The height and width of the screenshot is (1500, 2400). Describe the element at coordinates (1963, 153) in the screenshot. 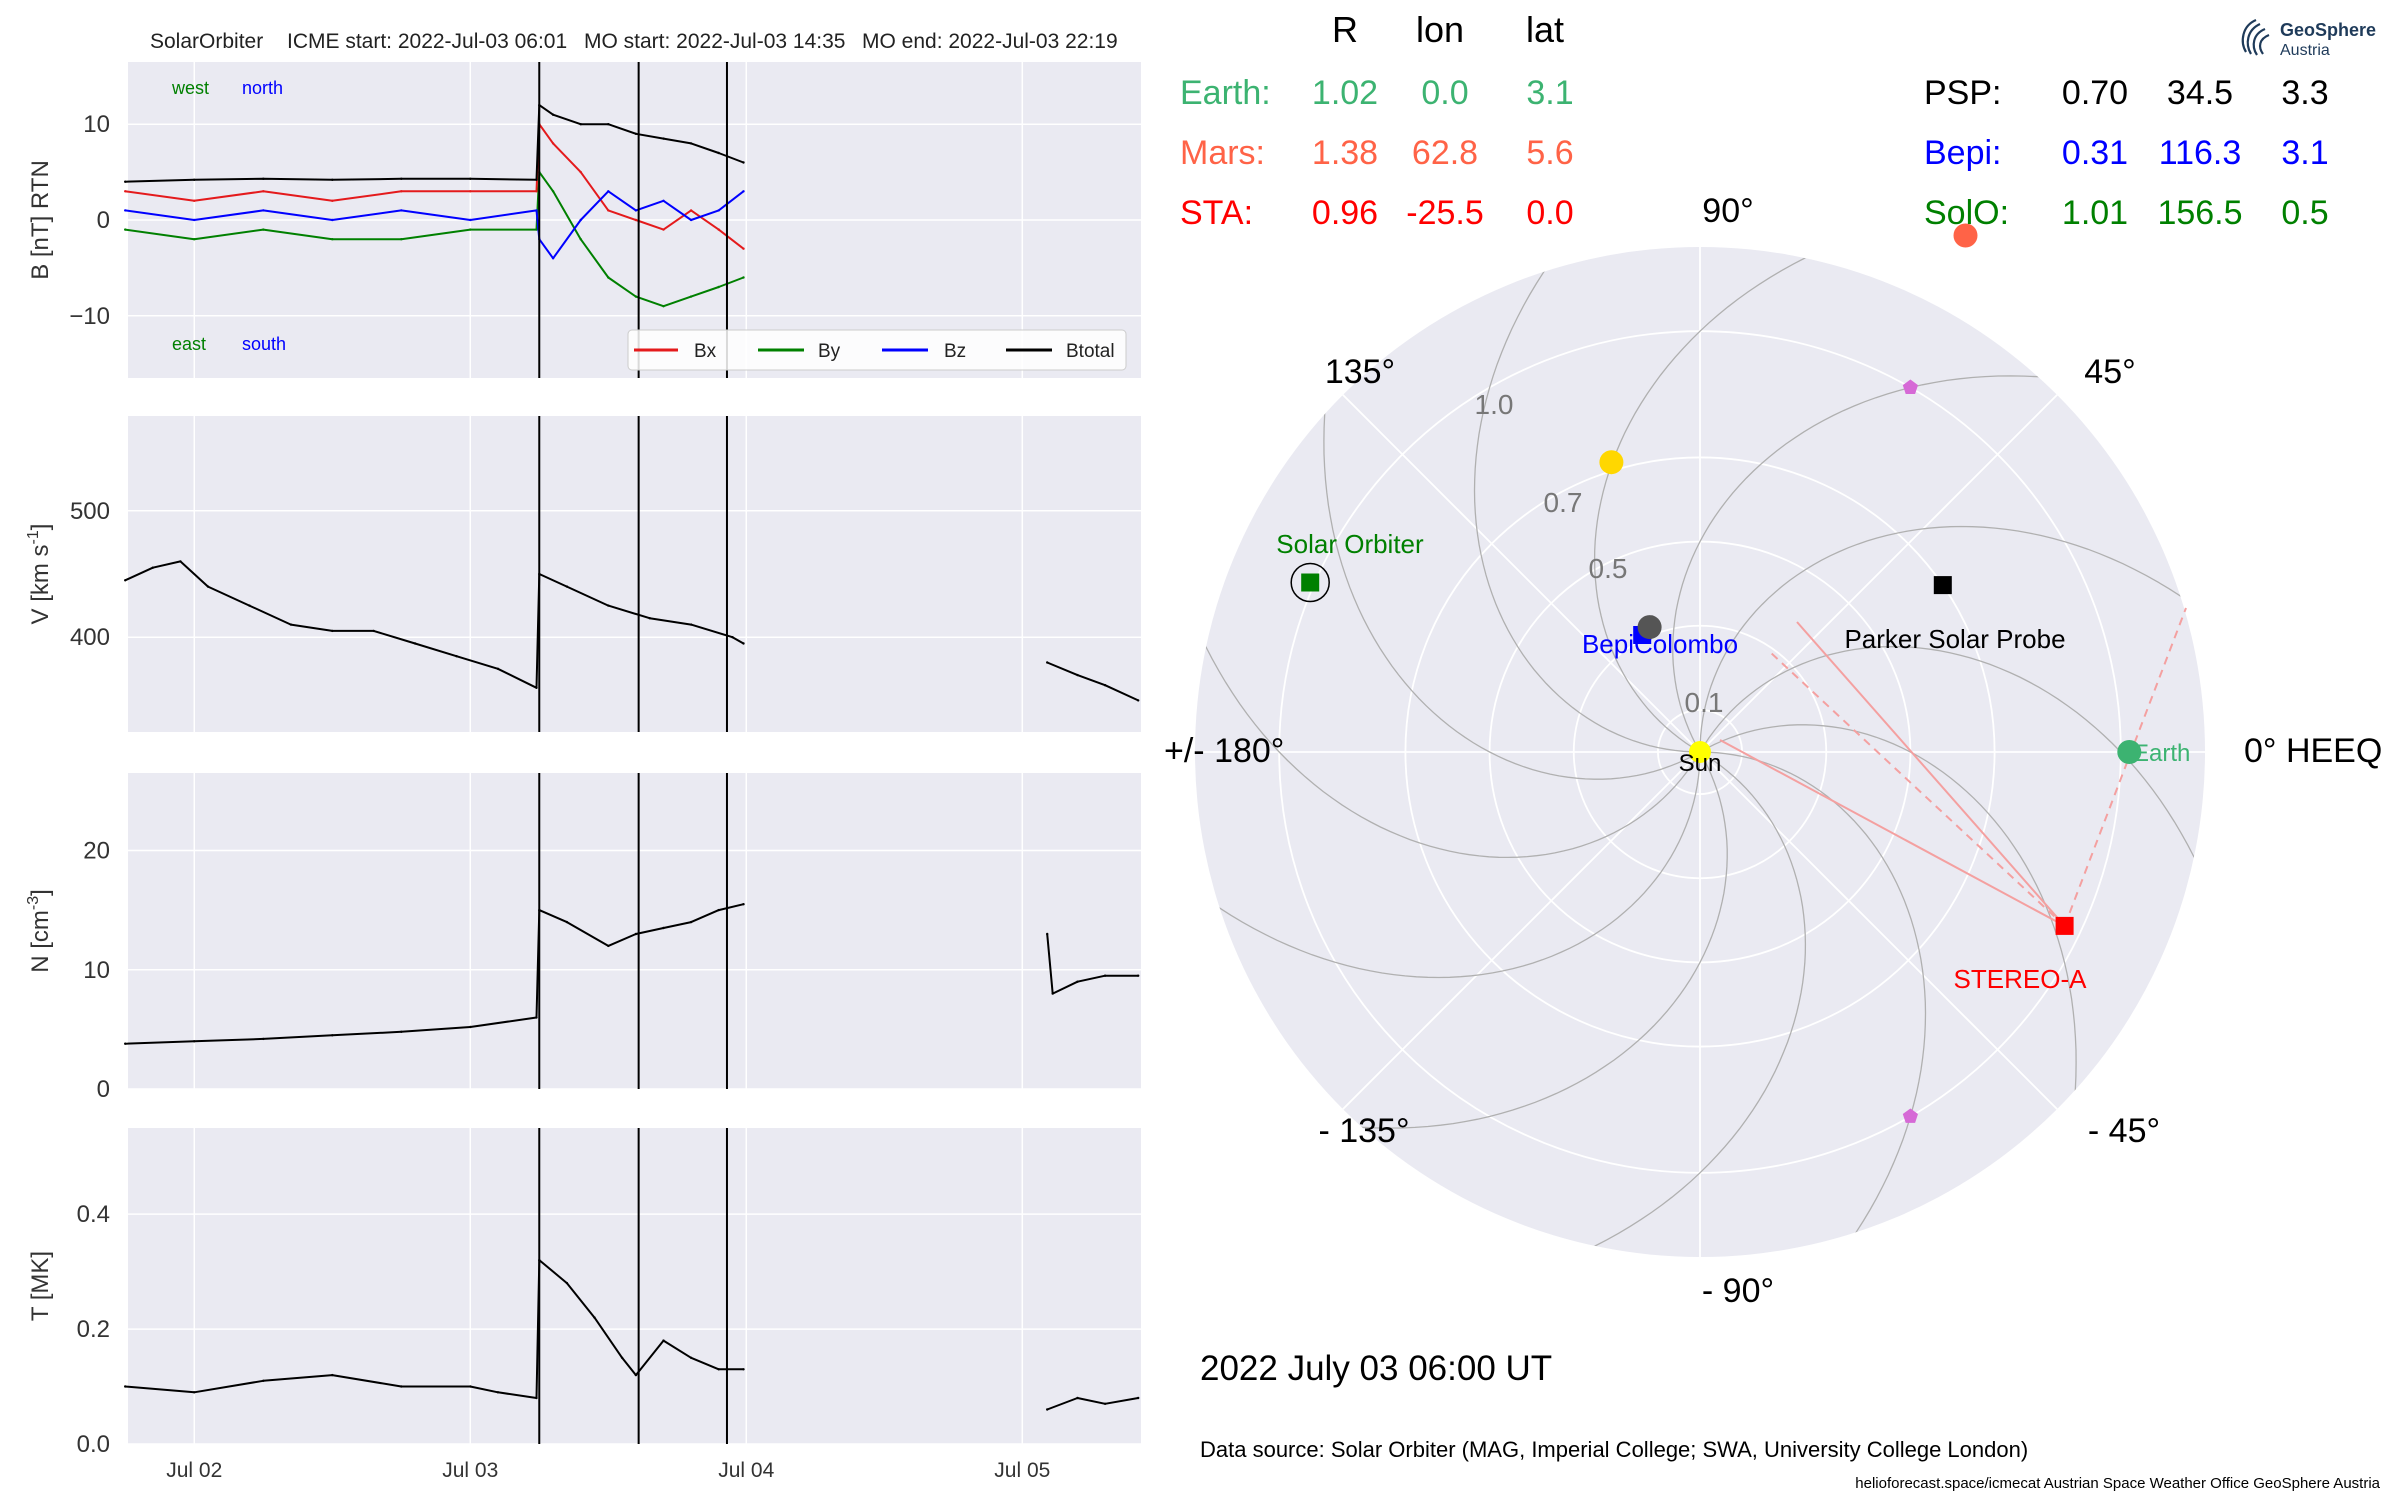

I see `table-cell-right: Bepi:` at that location.